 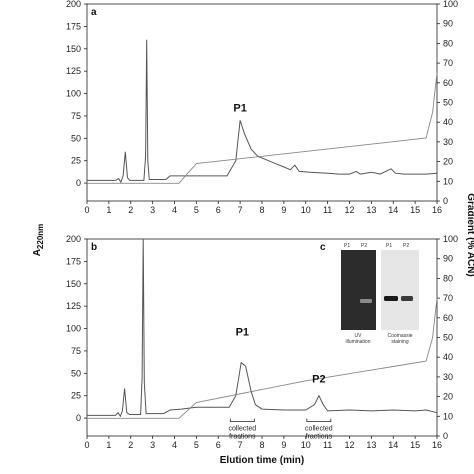 What do you see at coordinates (448, 357) in the screenshot?
I see `y-right-tick-label-b-4: 40` at bounding box center [448, 357].